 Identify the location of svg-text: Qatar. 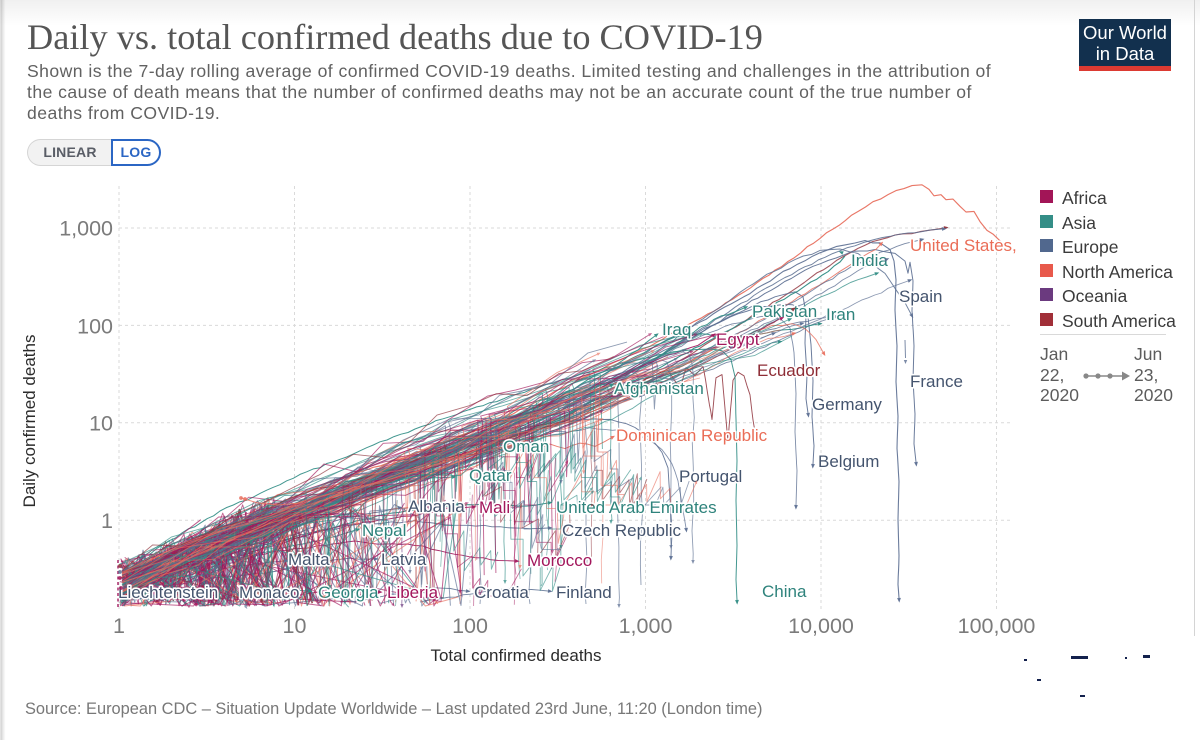
(490, 475).